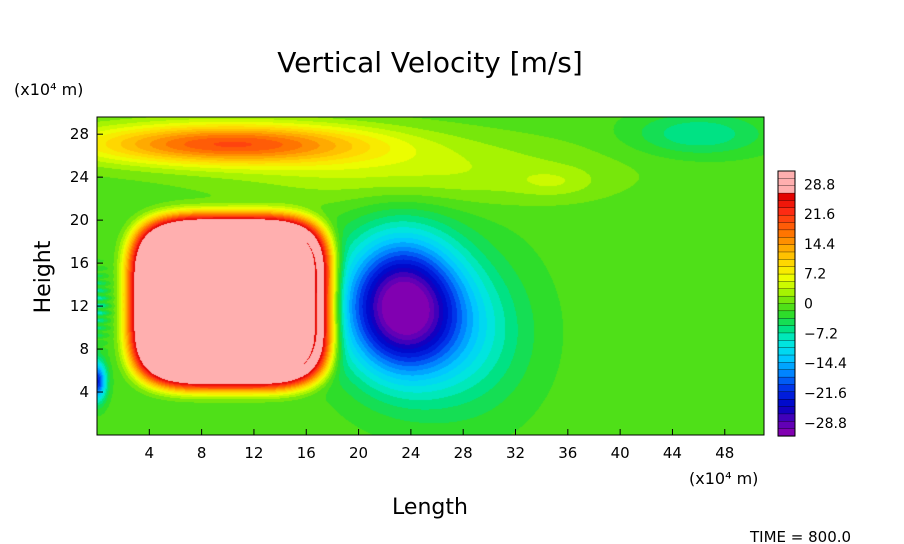  What do you see at coordinates (253, 453) in the screenshot?
I see `x-tick-label: 12` at bounding box center [253, 453].